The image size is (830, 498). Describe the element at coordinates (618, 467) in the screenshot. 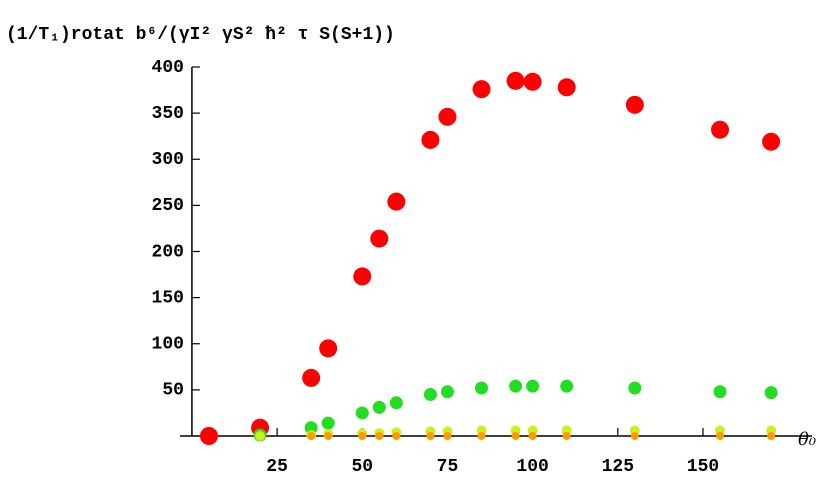

I see `x-tick-label: 125` at that location.